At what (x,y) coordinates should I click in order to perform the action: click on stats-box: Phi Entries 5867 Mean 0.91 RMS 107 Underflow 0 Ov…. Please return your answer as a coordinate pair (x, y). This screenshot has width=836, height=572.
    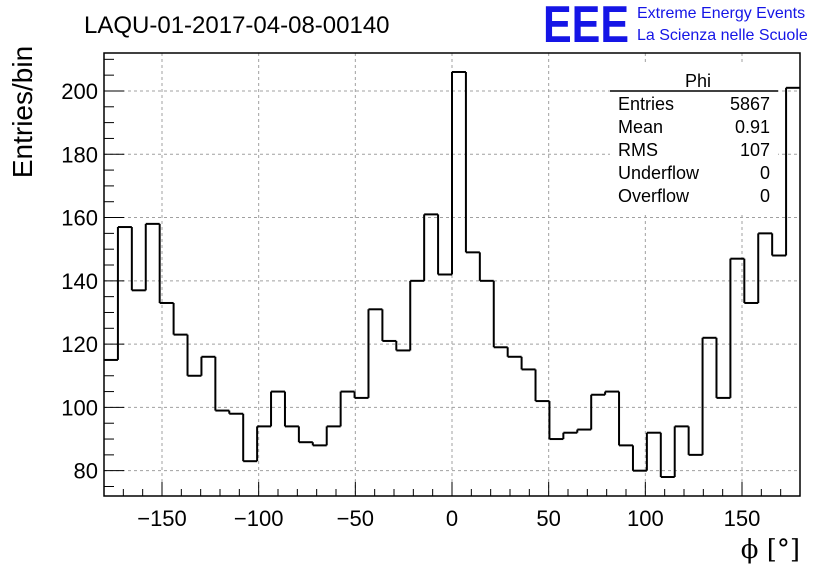
    Looking at the image, I should click on (694, 137).